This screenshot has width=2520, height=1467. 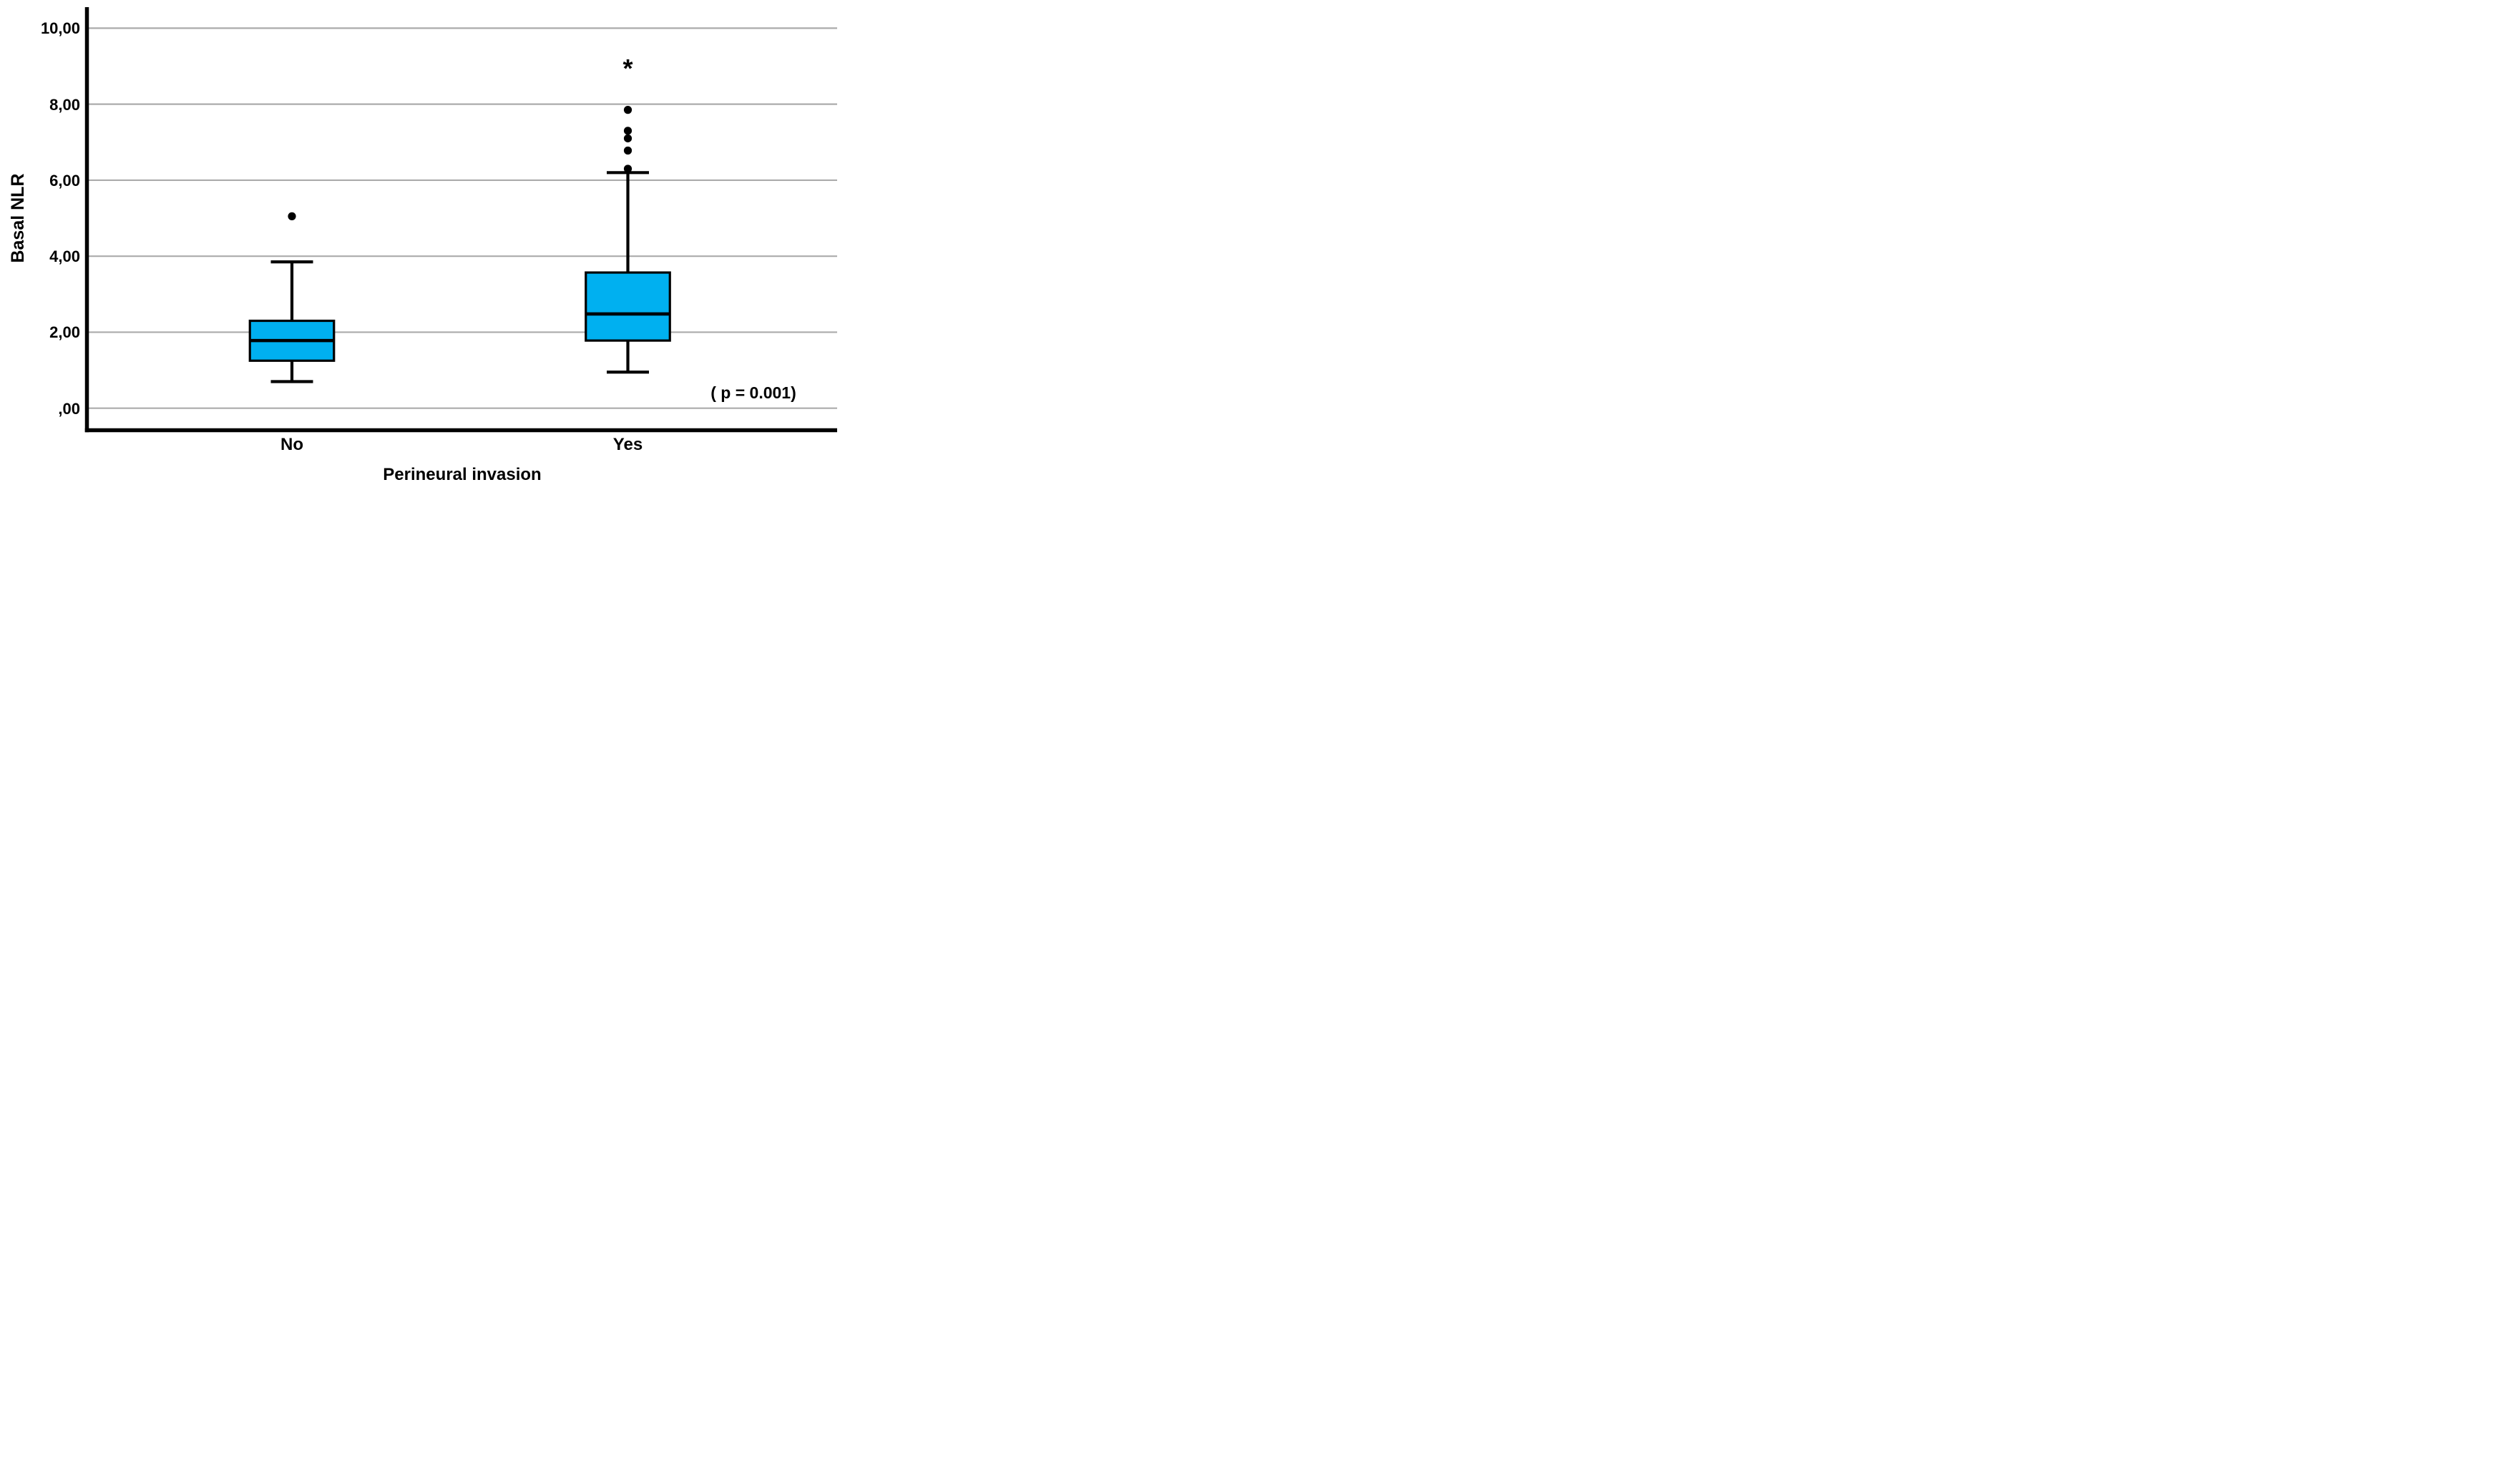 I want to click on y-tick-label-8,00: 8,00, so click(x=64, y=104).